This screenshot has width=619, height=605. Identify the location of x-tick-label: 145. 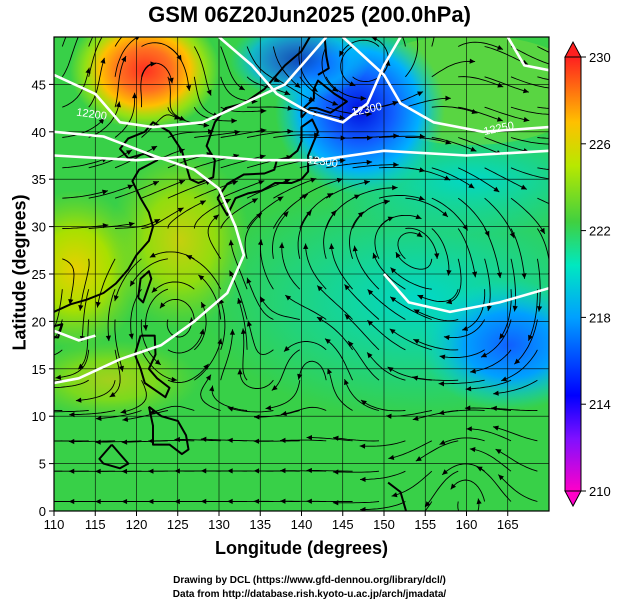
(343, 524).